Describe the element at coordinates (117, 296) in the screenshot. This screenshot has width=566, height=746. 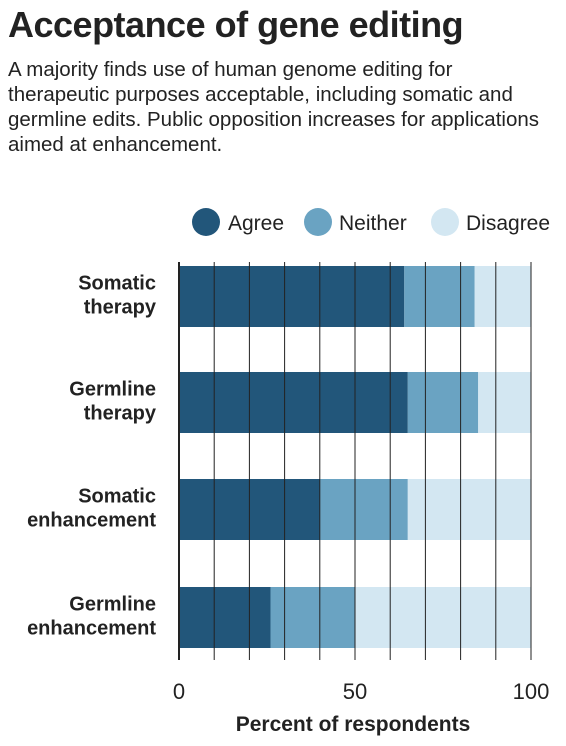
I see `category-label-0: Somatic therapy` at that location.